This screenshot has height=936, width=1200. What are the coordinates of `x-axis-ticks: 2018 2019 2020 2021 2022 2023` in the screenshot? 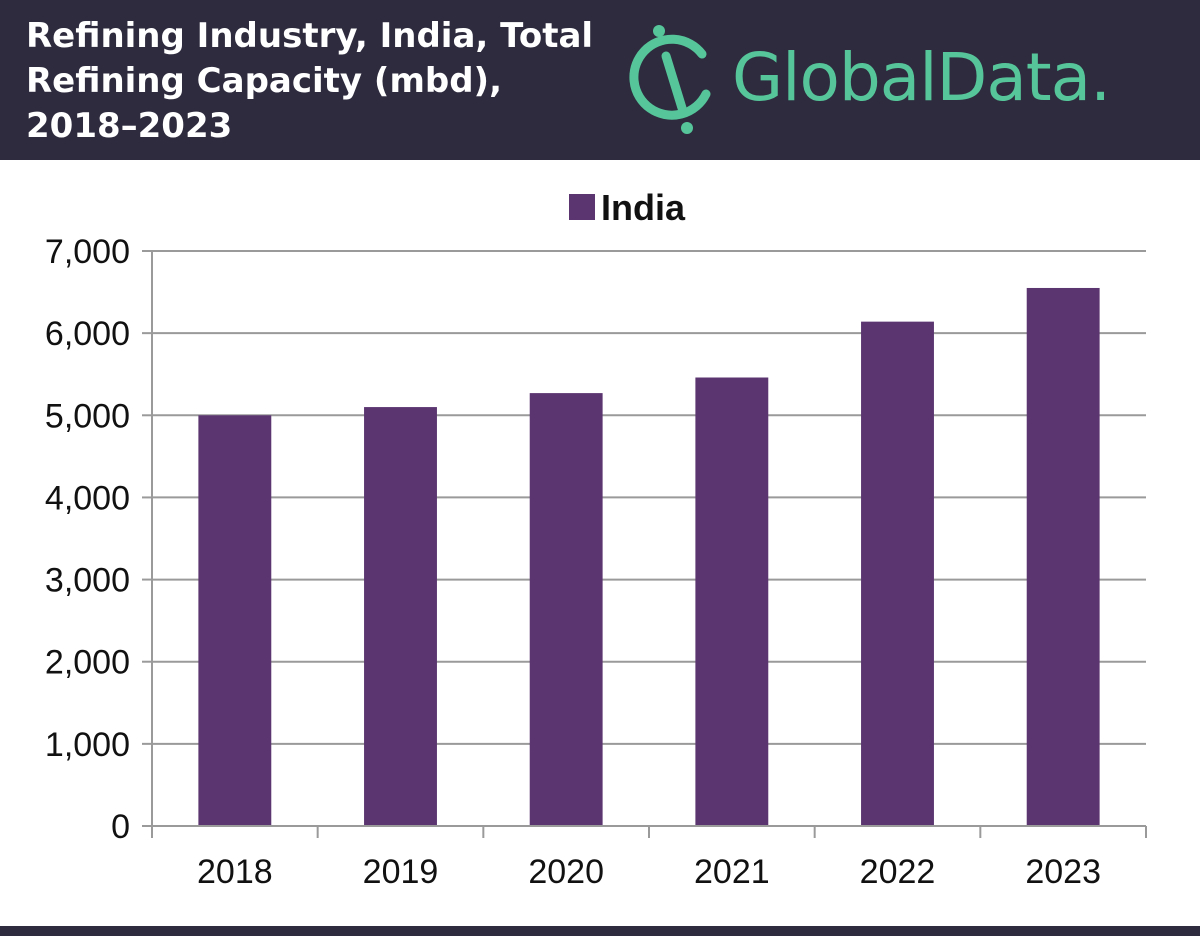 It's located at (649, 872).